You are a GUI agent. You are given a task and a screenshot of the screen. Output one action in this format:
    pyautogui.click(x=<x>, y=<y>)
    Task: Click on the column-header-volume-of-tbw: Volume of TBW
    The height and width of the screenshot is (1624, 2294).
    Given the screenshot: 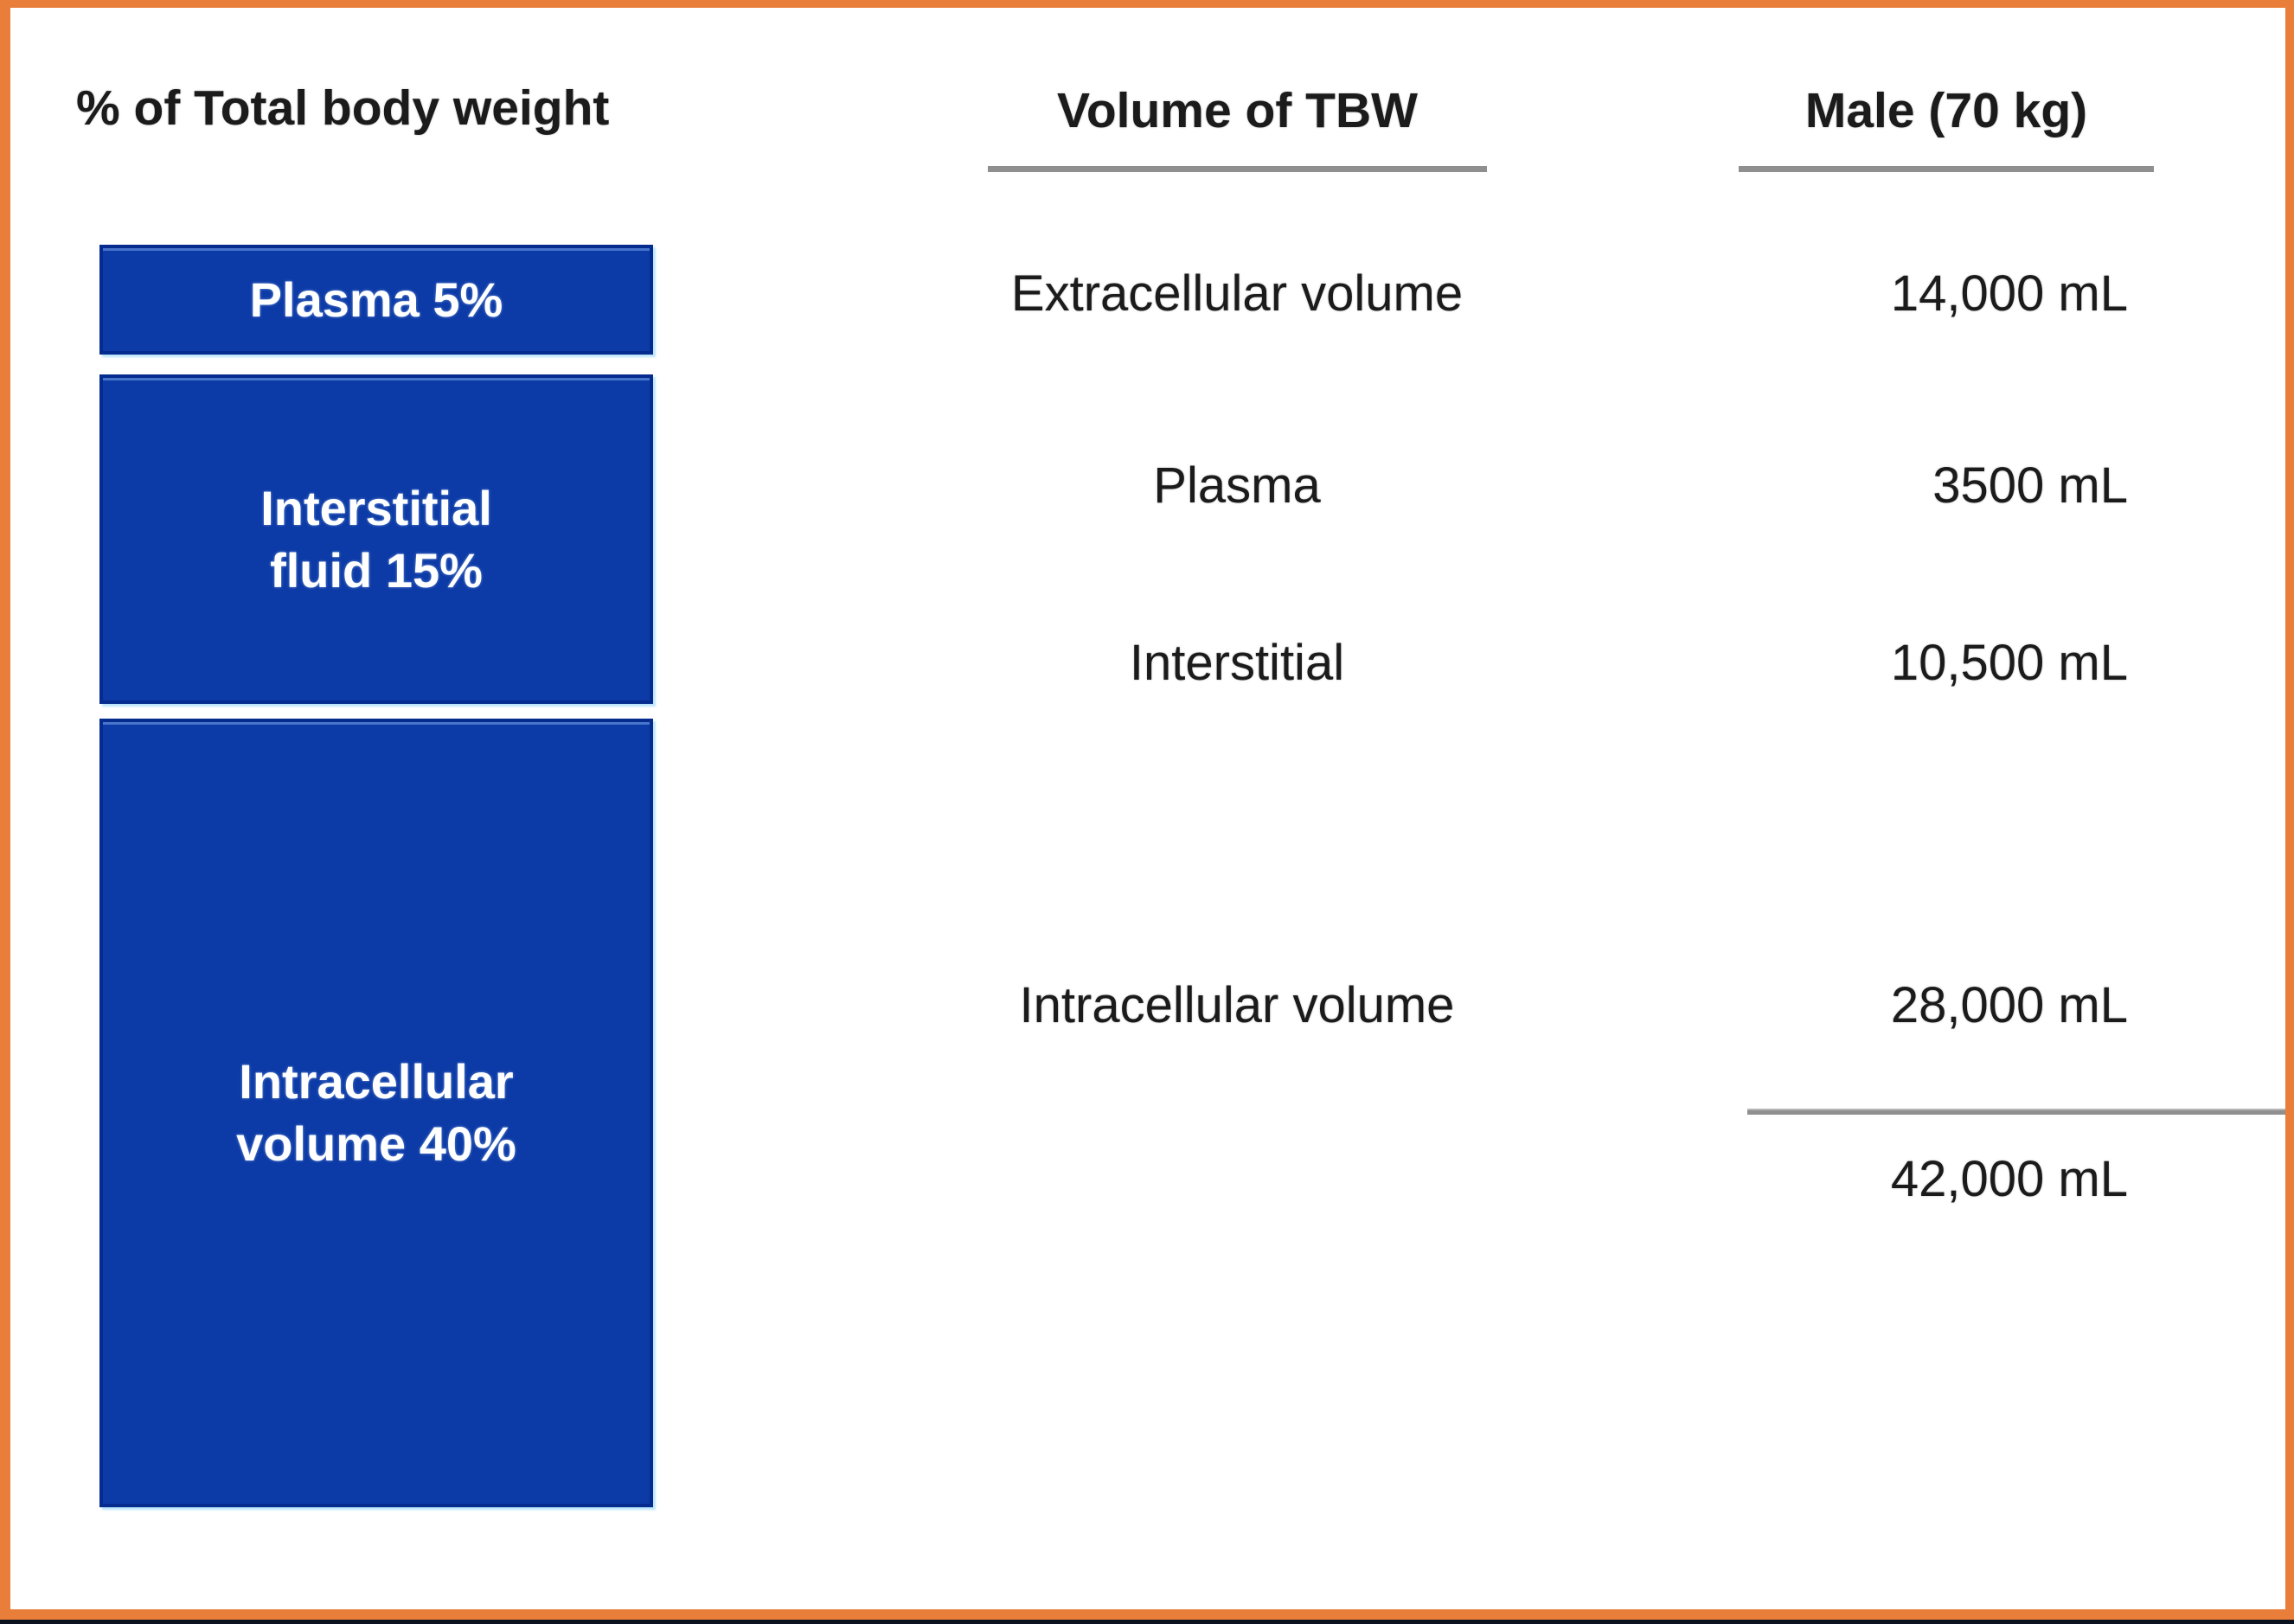 What is the action you would take?
    pyautogui.click(x=1238, y=127)
    